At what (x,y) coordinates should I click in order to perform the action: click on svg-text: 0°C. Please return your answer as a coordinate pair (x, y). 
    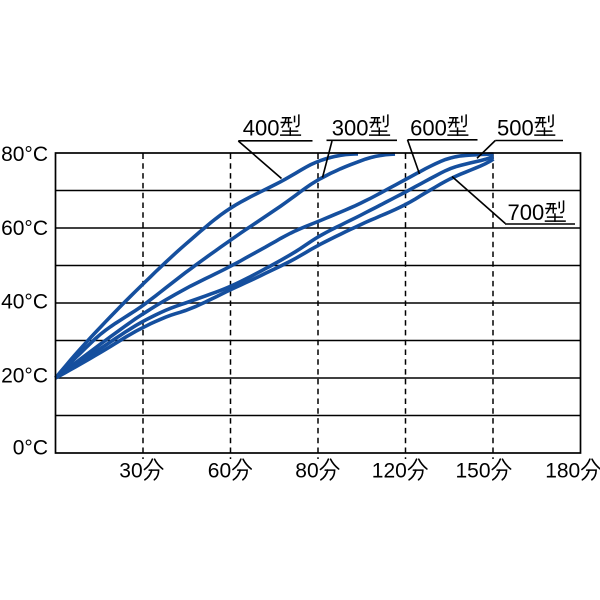
    Looking at the image, I should click on (30, 448).